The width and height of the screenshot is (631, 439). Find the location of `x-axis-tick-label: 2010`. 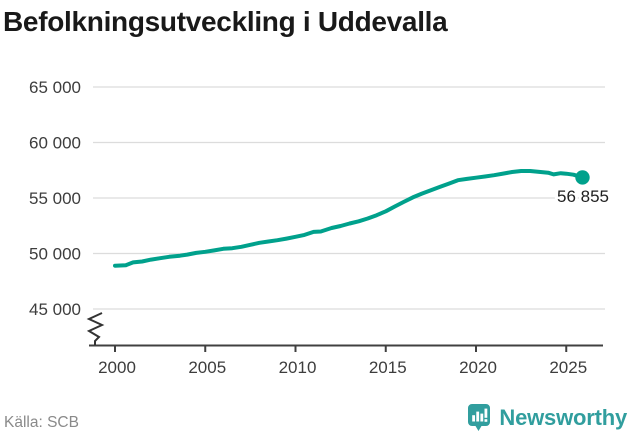

x-axis-tick-label: 2010 is located at coordinates (298, 367).